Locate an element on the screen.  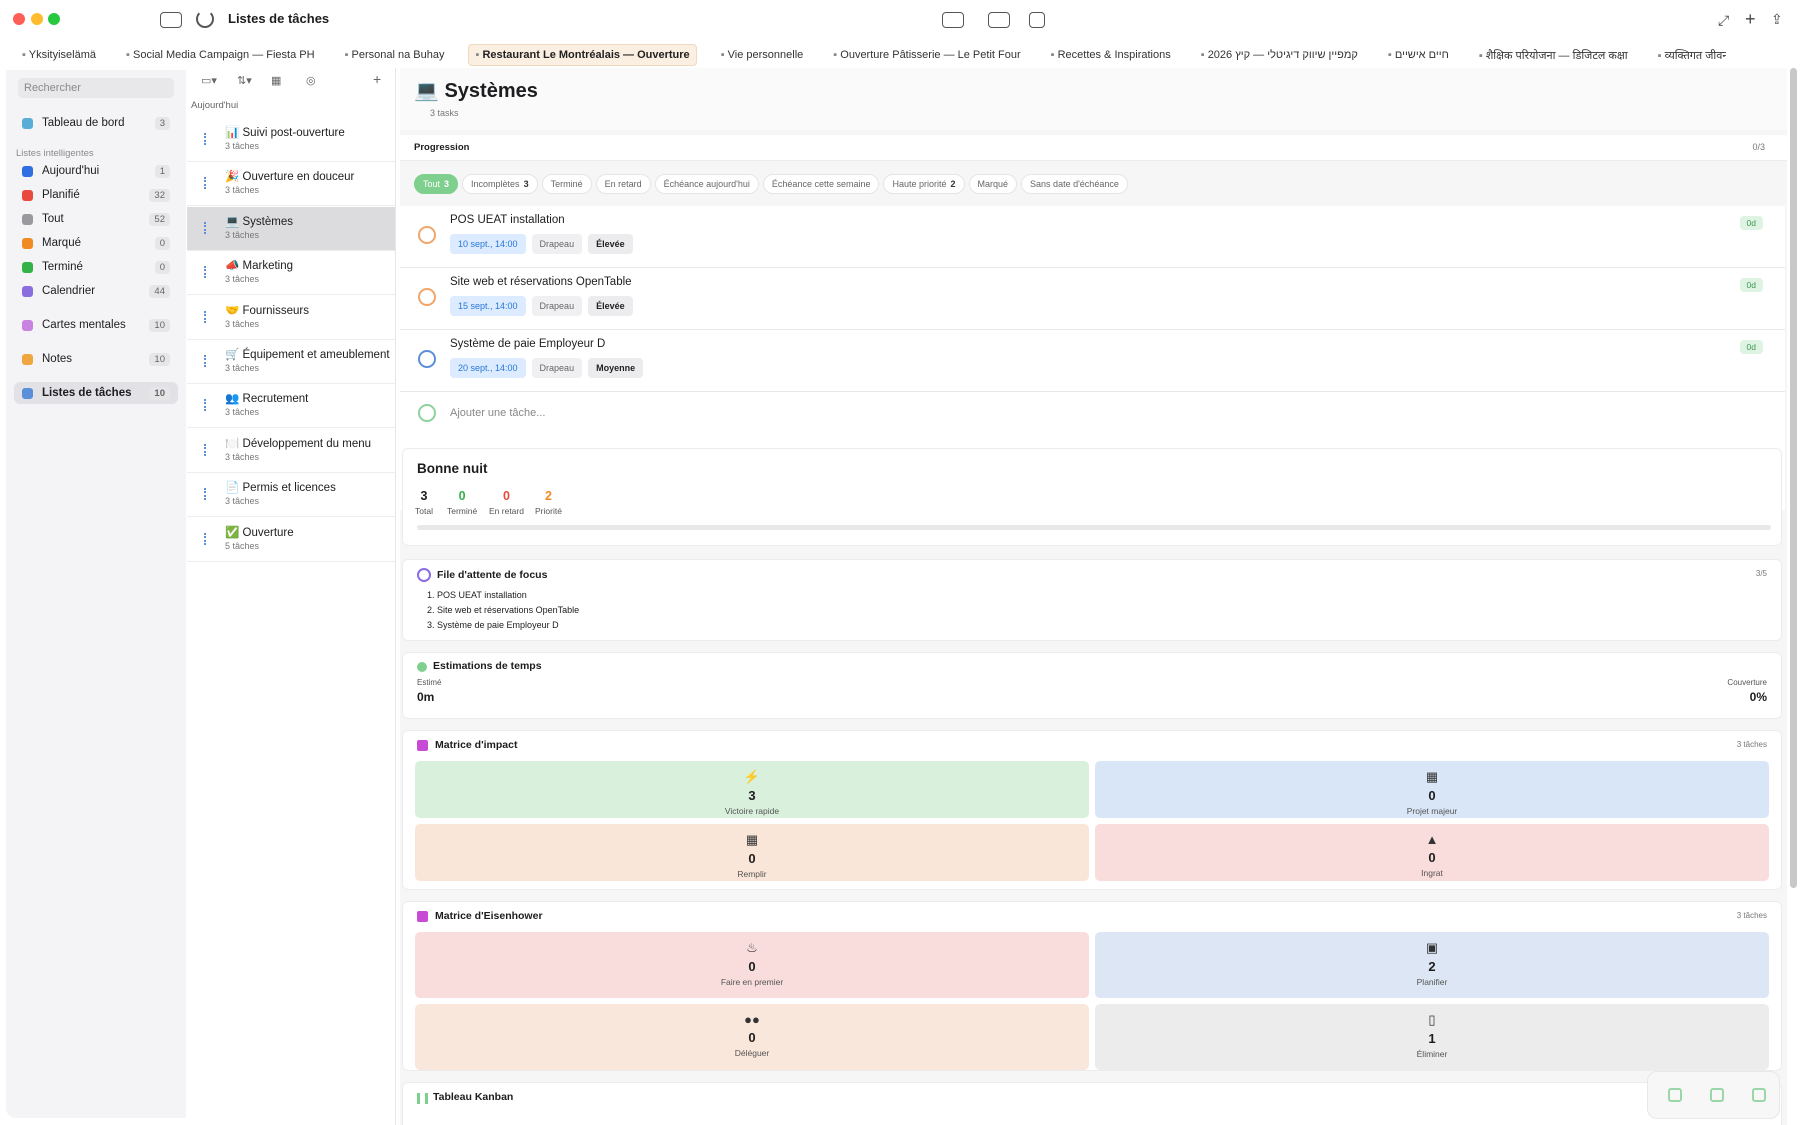
estimates-title: Estimations de temps is located at coordinates (487, 666).